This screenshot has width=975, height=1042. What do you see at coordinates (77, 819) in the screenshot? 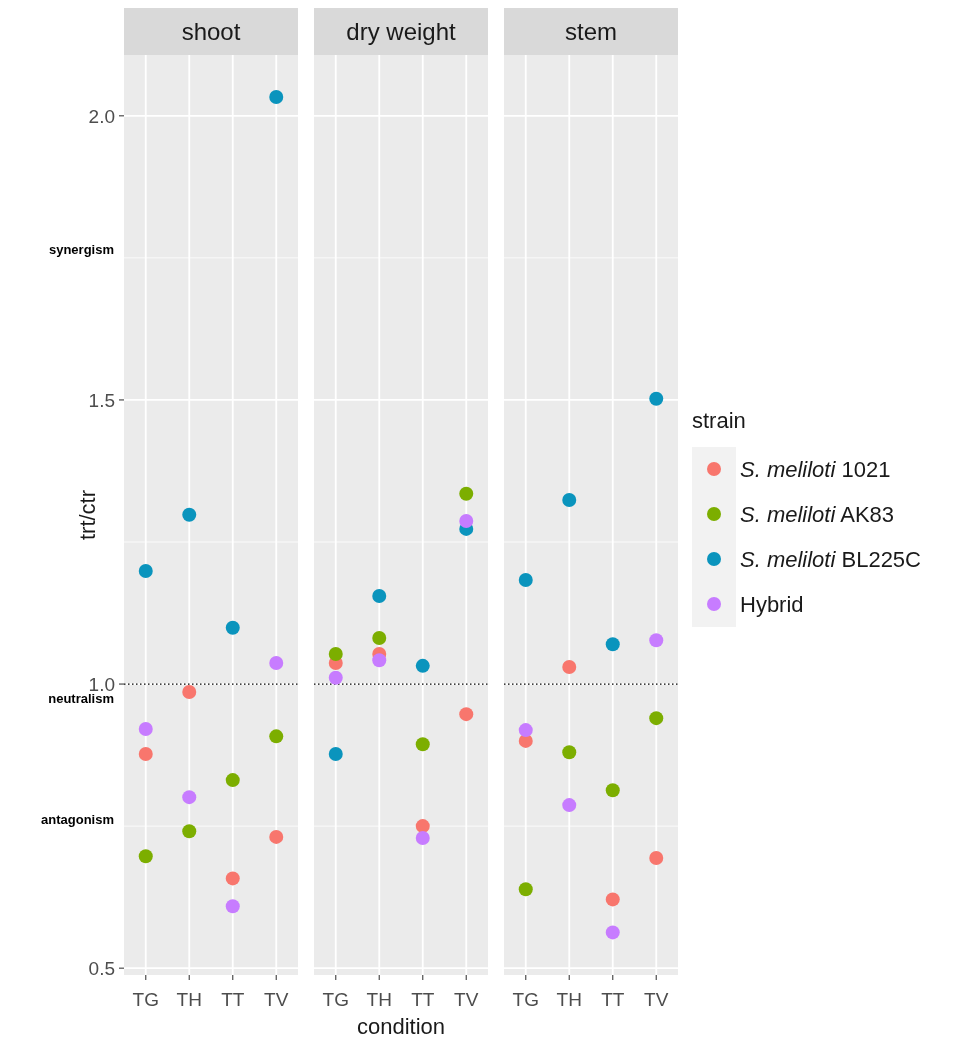
I see `text: antagonism` at bounding box center [77, 819].